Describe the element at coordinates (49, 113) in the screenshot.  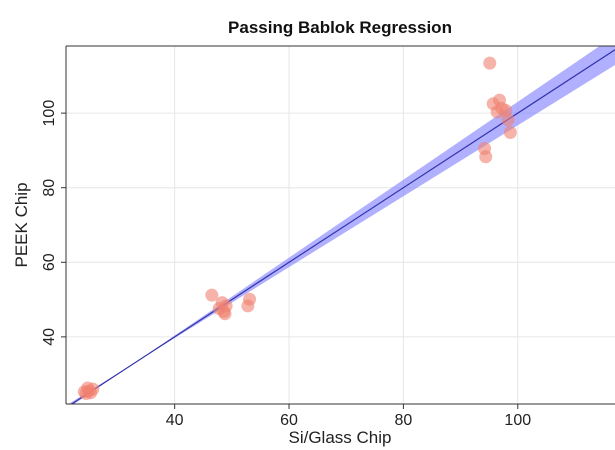
I see `y-tick-label-3: 100` at that location.